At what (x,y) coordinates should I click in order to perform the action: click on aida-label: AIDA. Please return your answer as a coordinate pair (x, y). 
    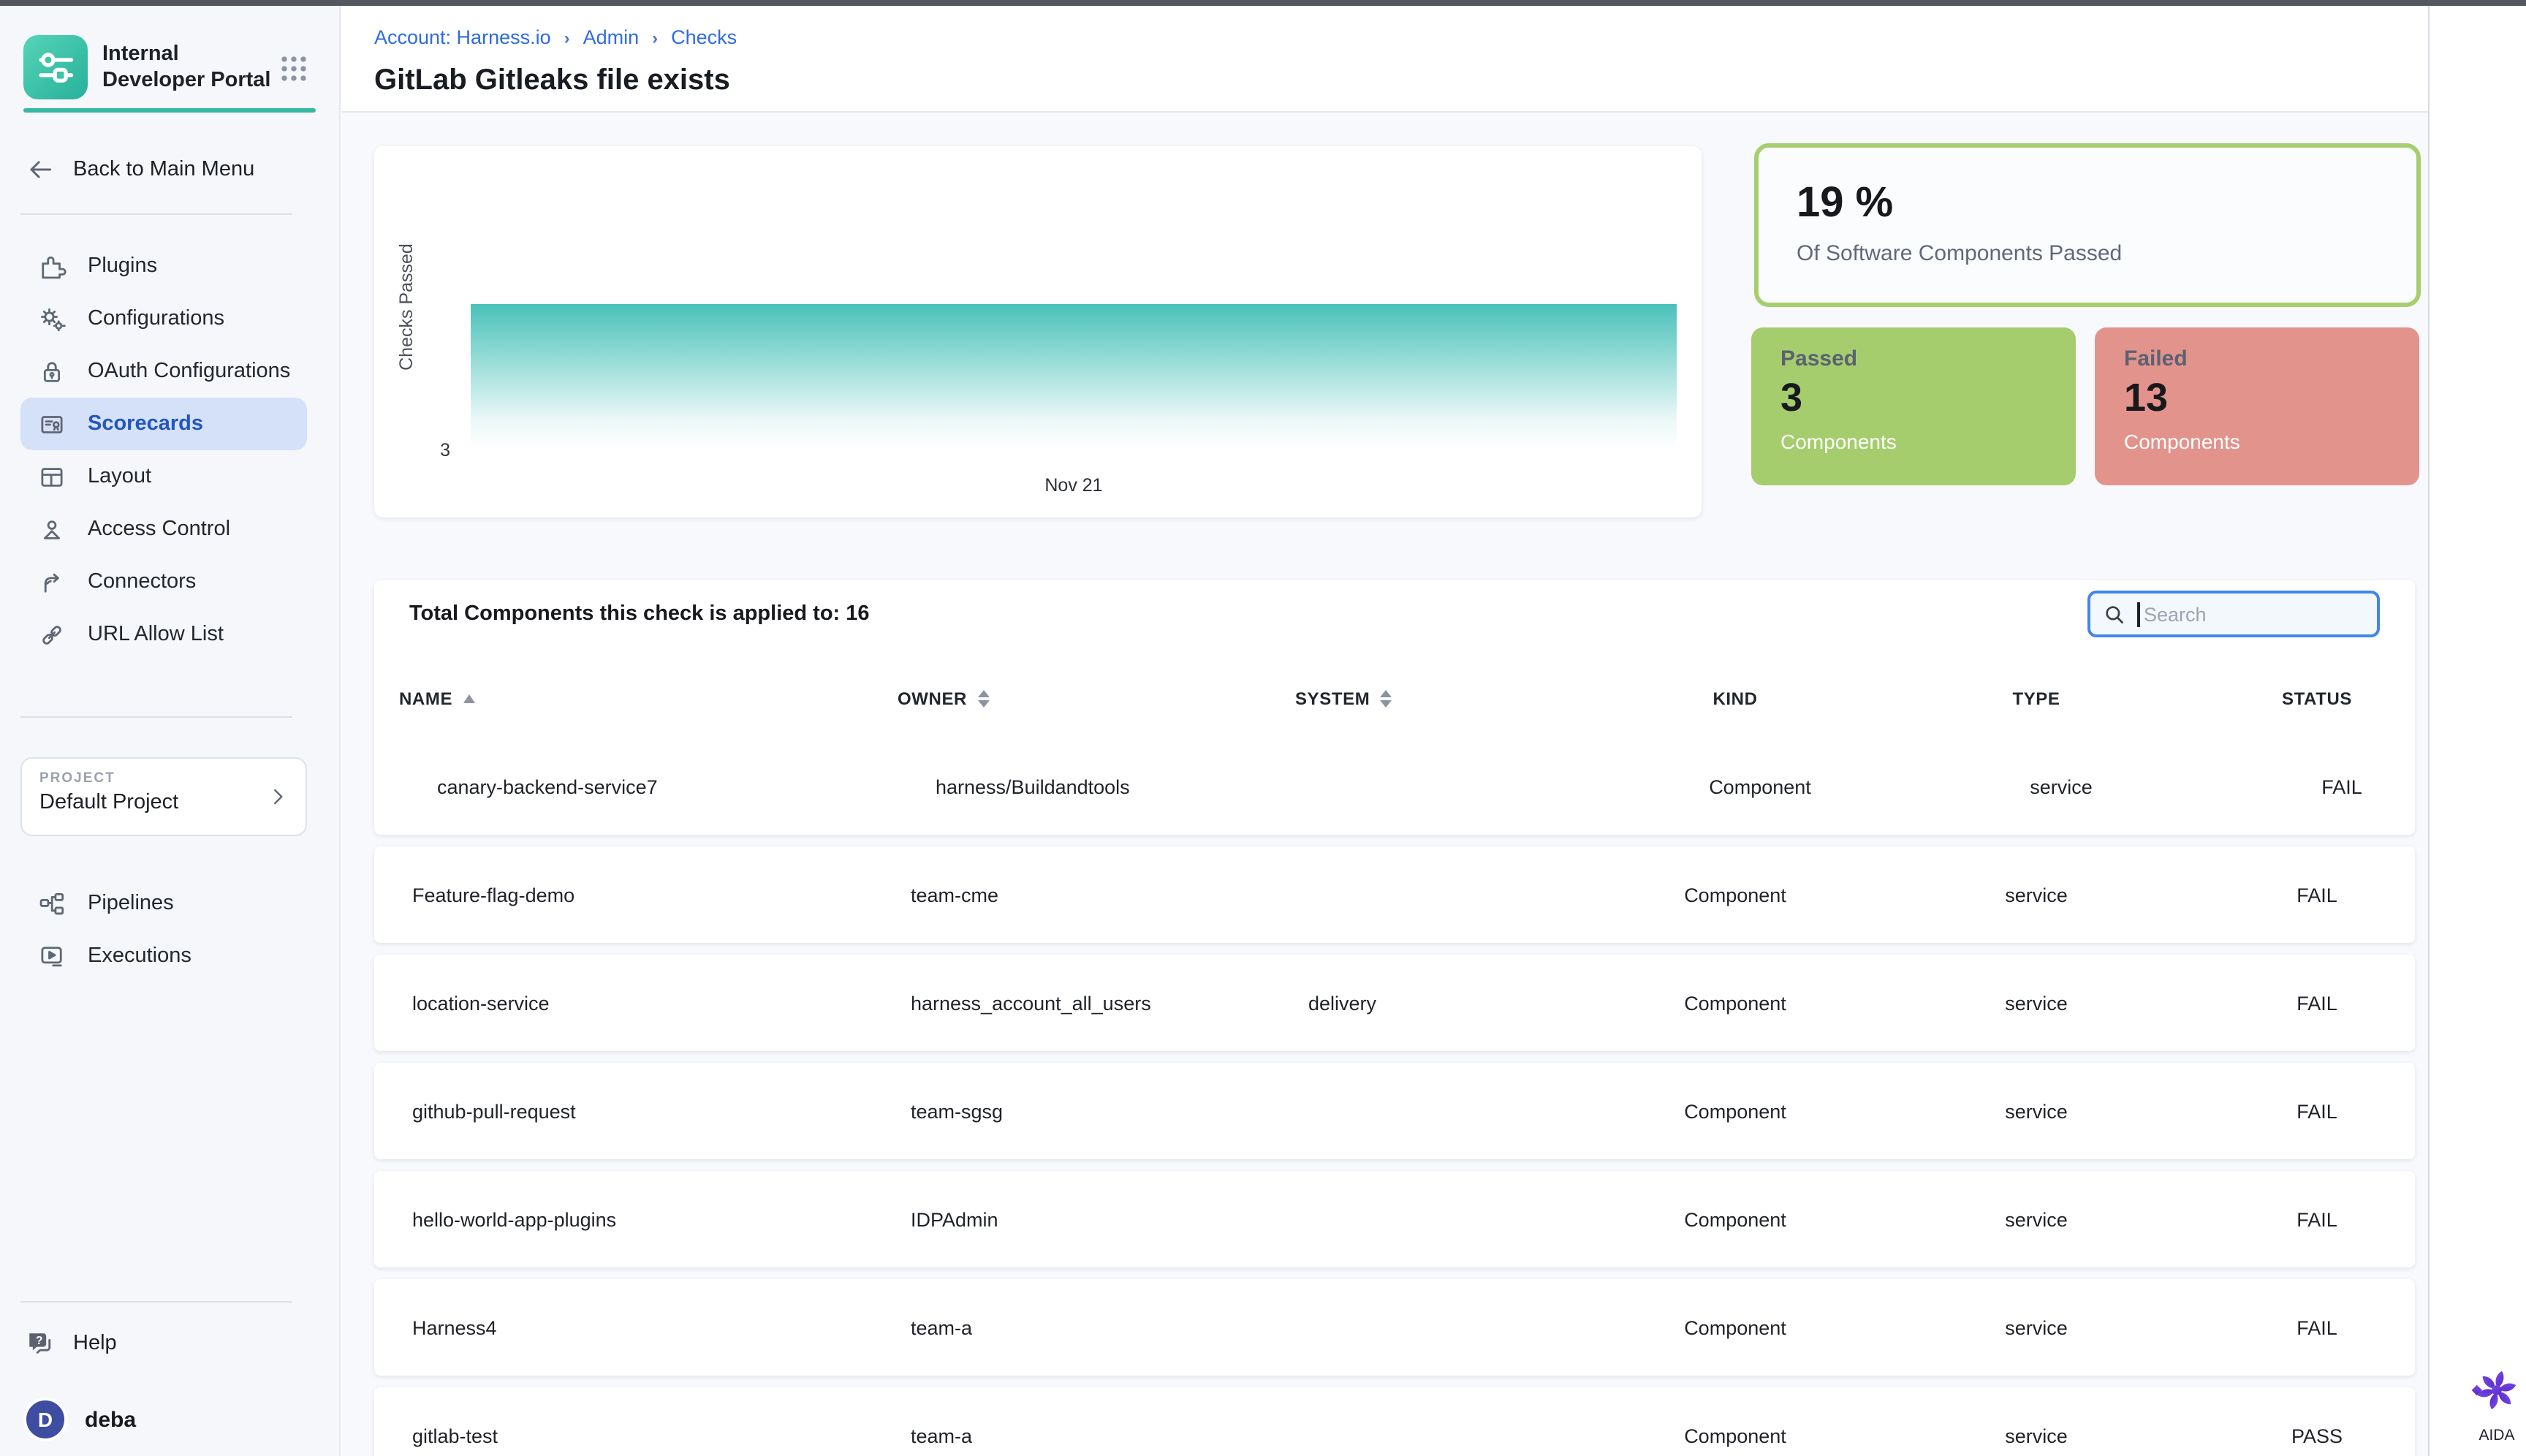
    Looking at the image, I should click on (2496, 1435).